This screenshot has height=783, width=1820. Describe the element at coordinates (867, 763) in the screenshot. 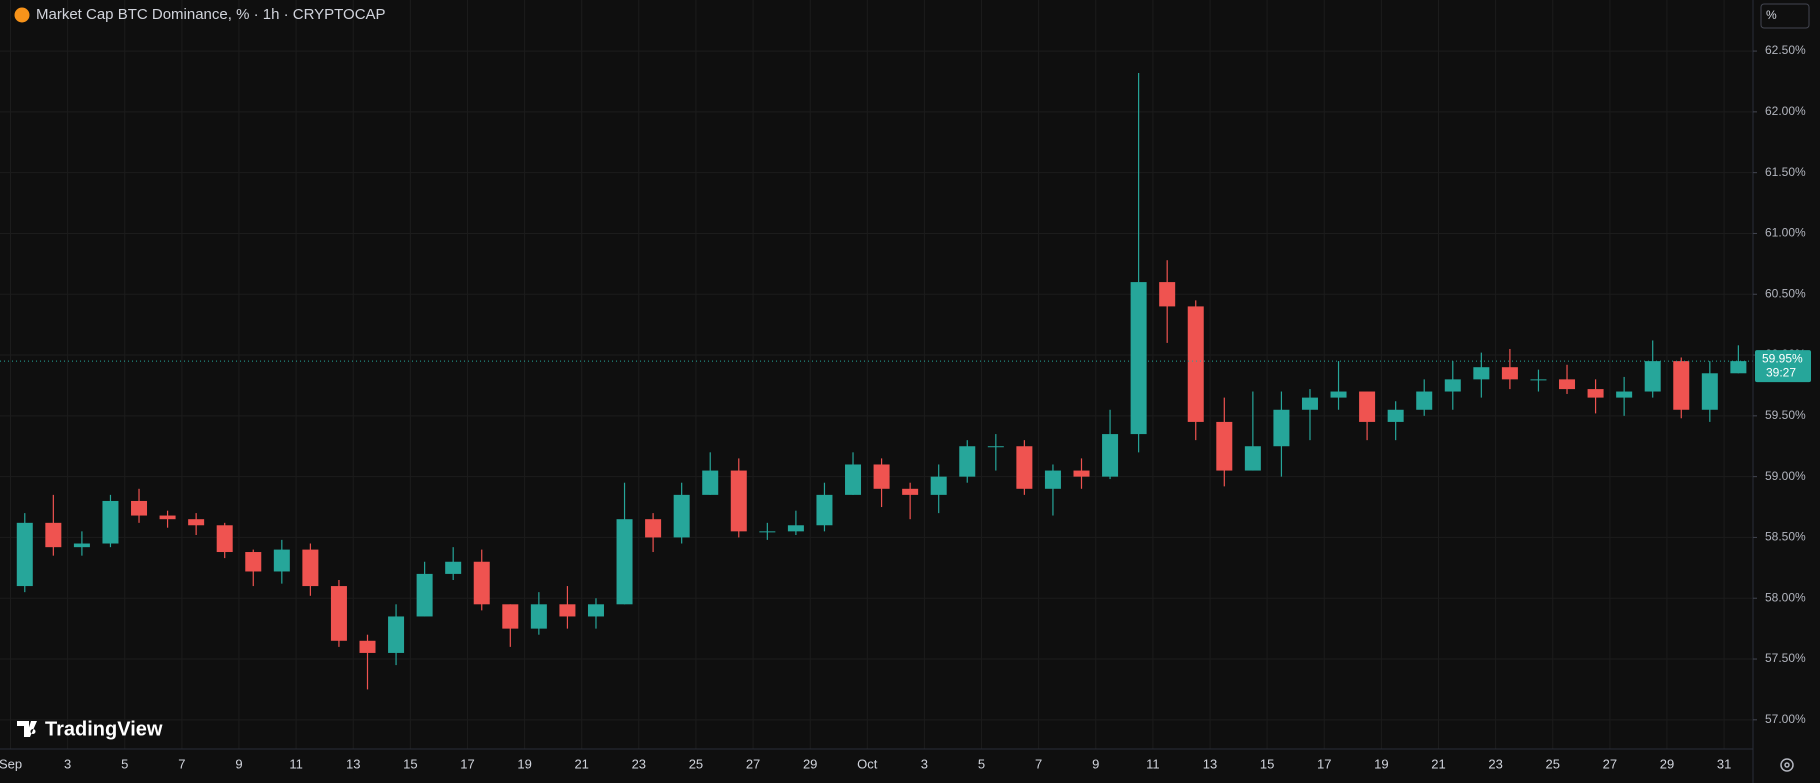

I see `x-tick-label: Oct` at that location.